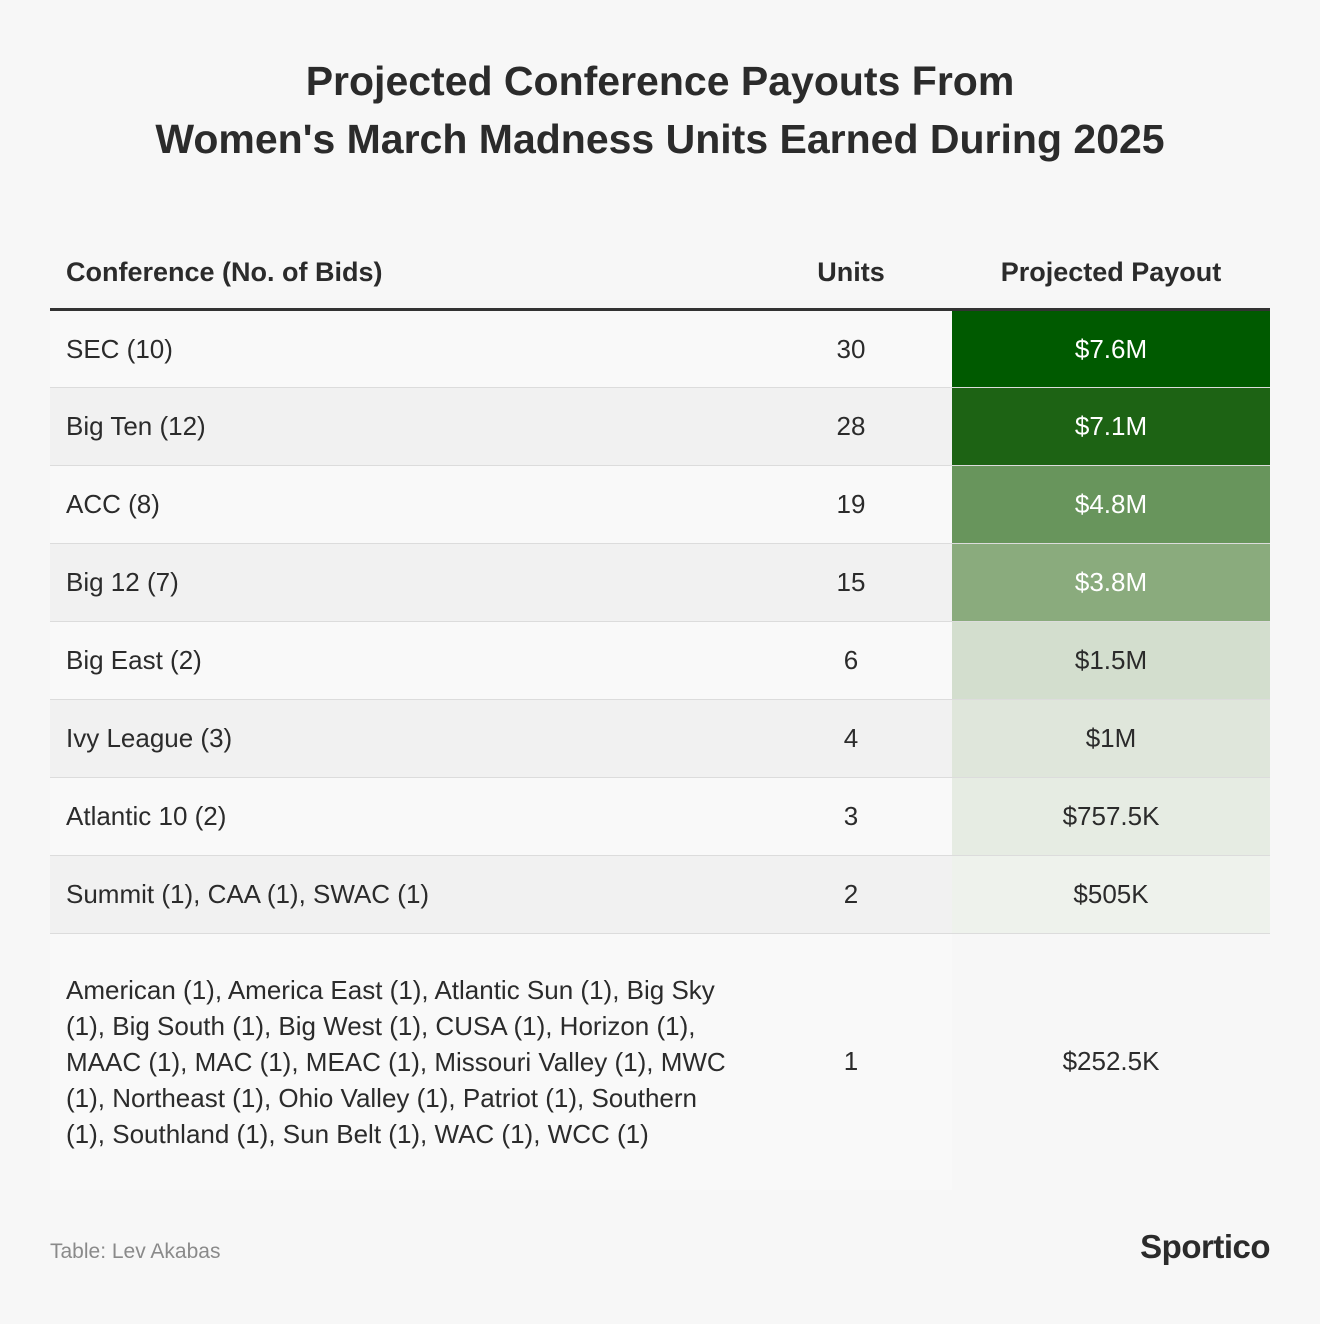 This screenshot has height=1324, width=1320. What do you see at coordinates (400, 894) in the screenshot?
I see `conference-cell: Summit (1), CAA (1), SWAC (1)` at bounding box center [400, 894].